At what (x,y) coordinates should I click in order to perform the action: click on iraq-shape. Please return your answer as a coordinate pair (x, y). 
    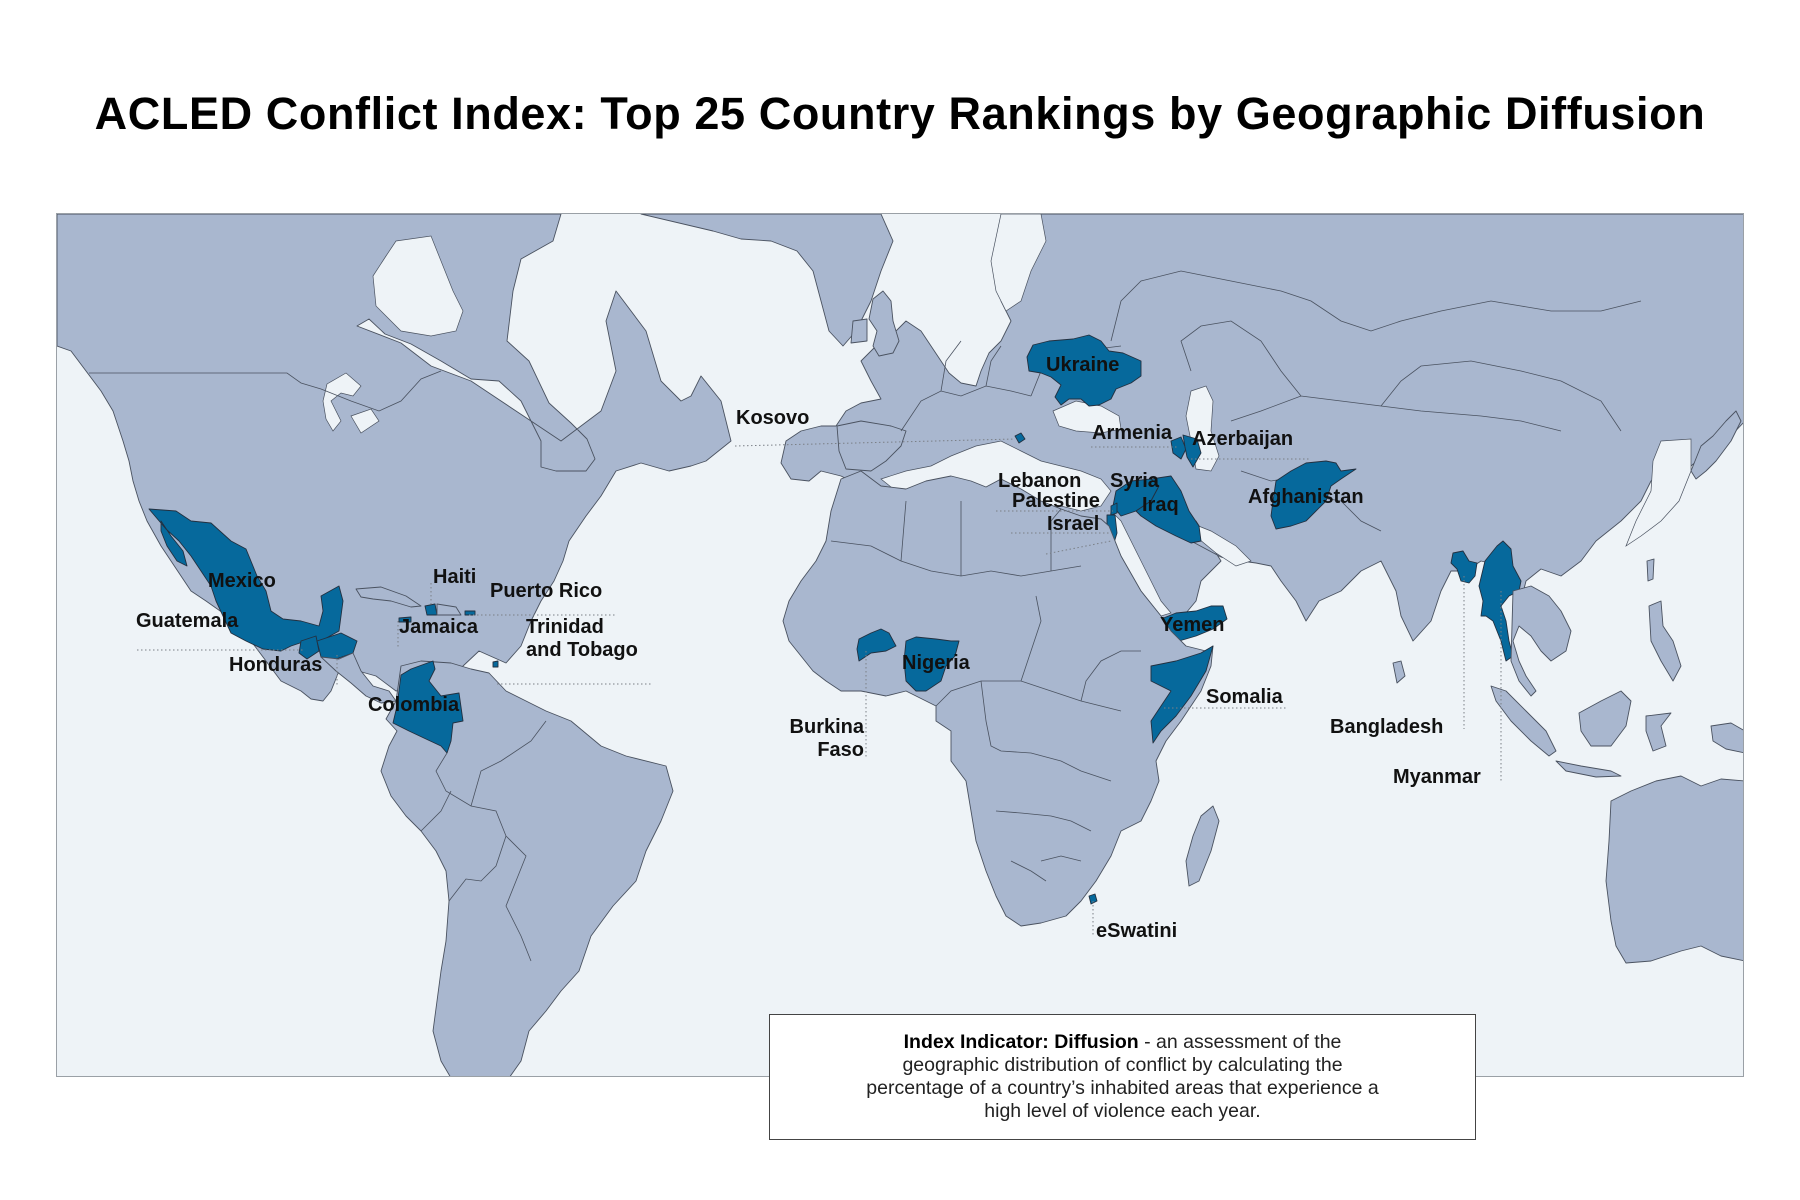
    Looking at the image, I should click on (1168, 509).